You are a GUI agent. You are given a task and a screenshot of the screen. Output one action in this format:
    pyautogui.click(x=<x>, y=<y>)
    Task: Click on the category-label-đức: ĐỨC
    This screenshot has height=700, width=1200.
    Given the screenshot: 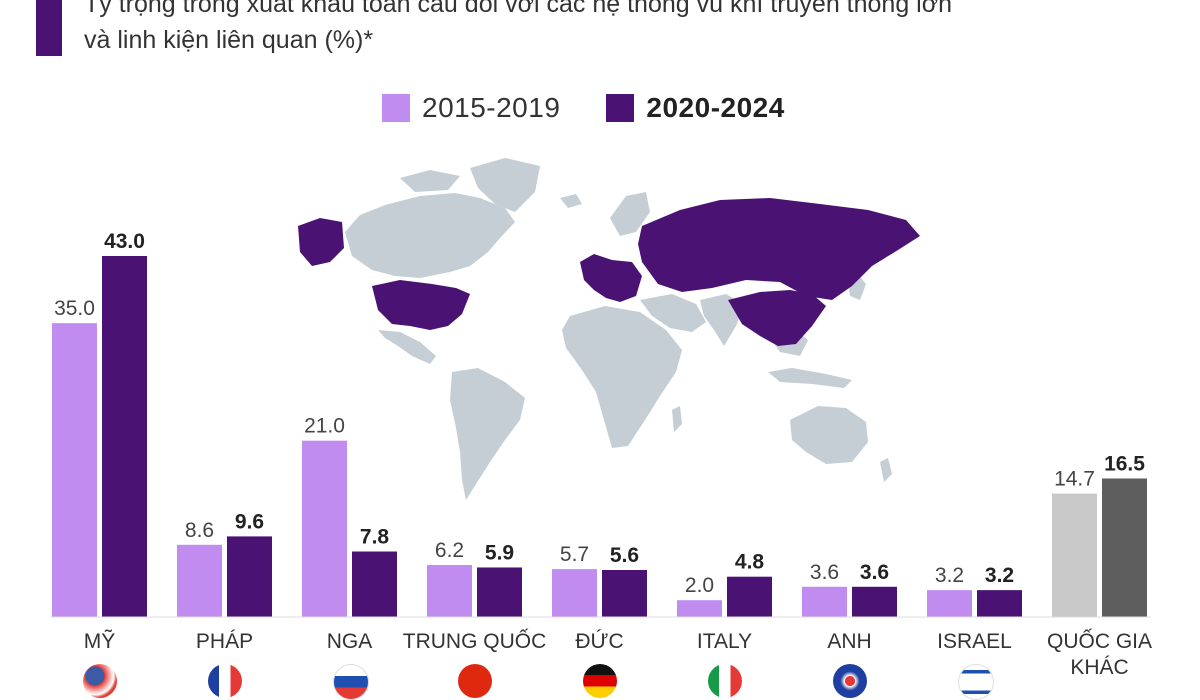 What is the action you would take?
    pyautogui.click(x=599, y=641)
    